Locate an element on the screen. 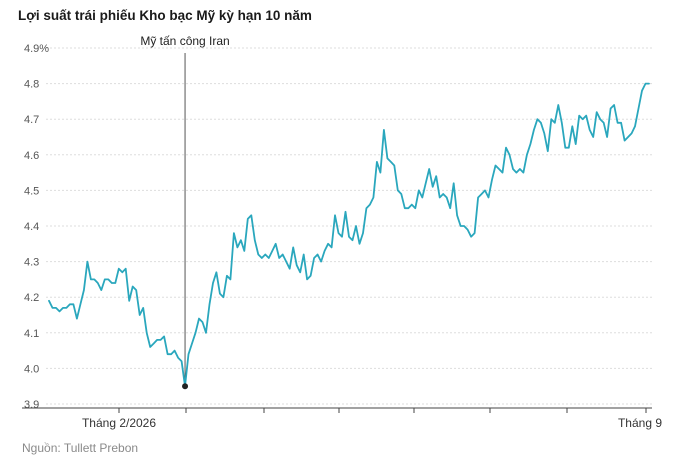  y-tick-label: 4.8 is located at coordinates (31, 85).